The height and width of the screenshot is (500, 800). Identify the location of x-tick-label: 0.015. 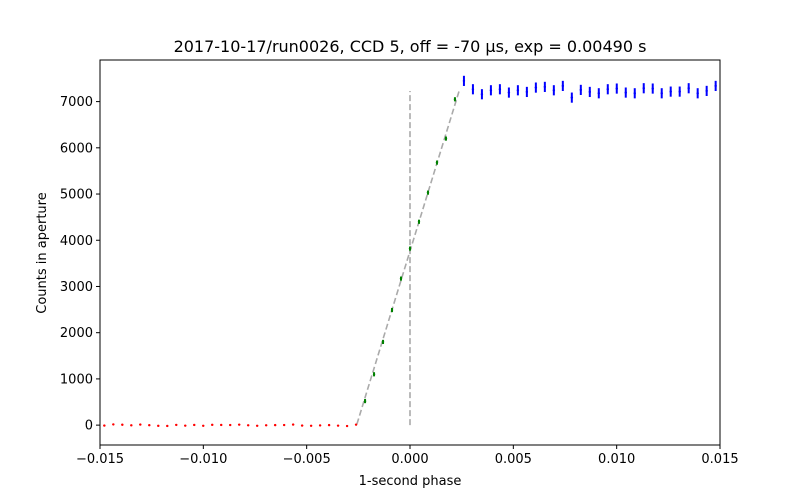
(719, 459).